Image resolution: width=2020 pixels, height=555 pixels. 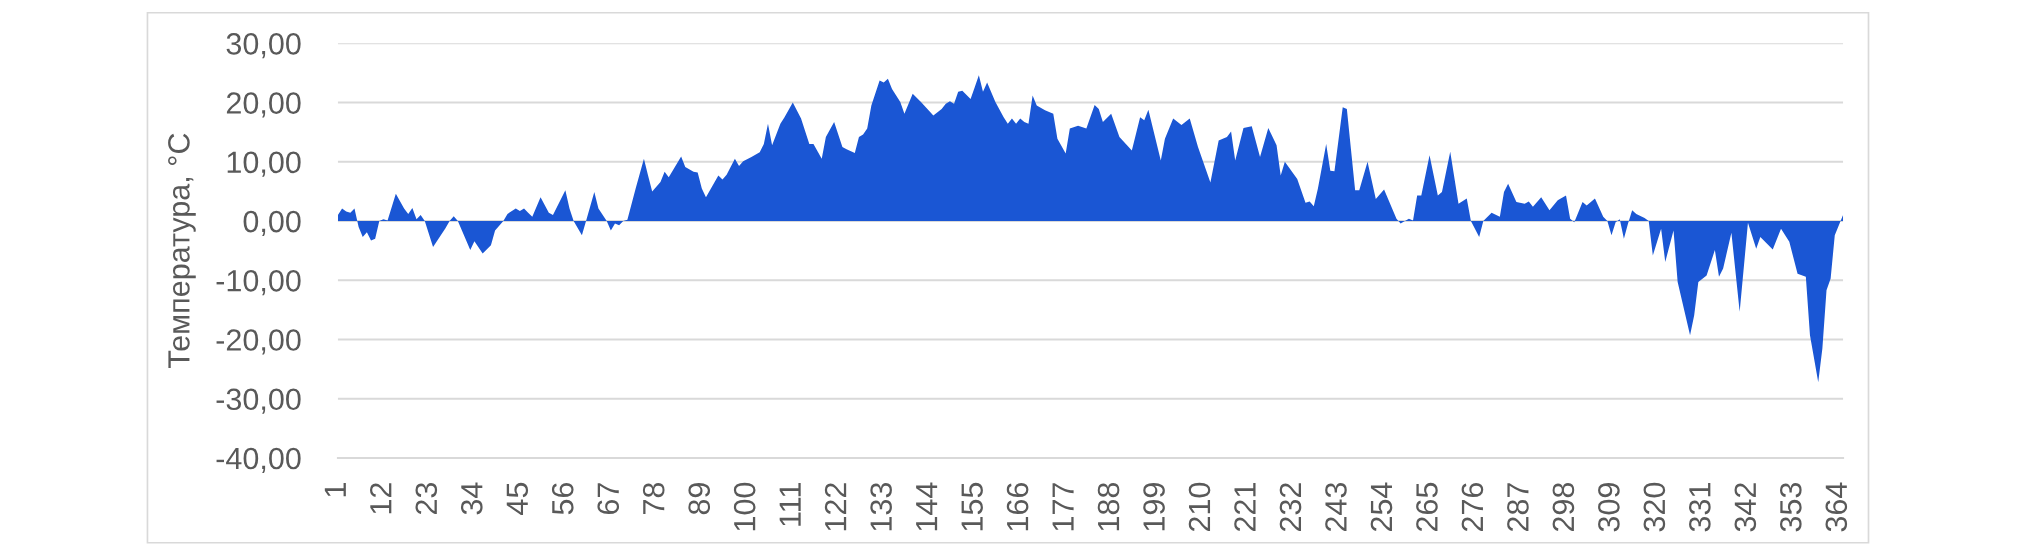 I want to click on y-tick-label: -10,00, so click(x=258, y=282).